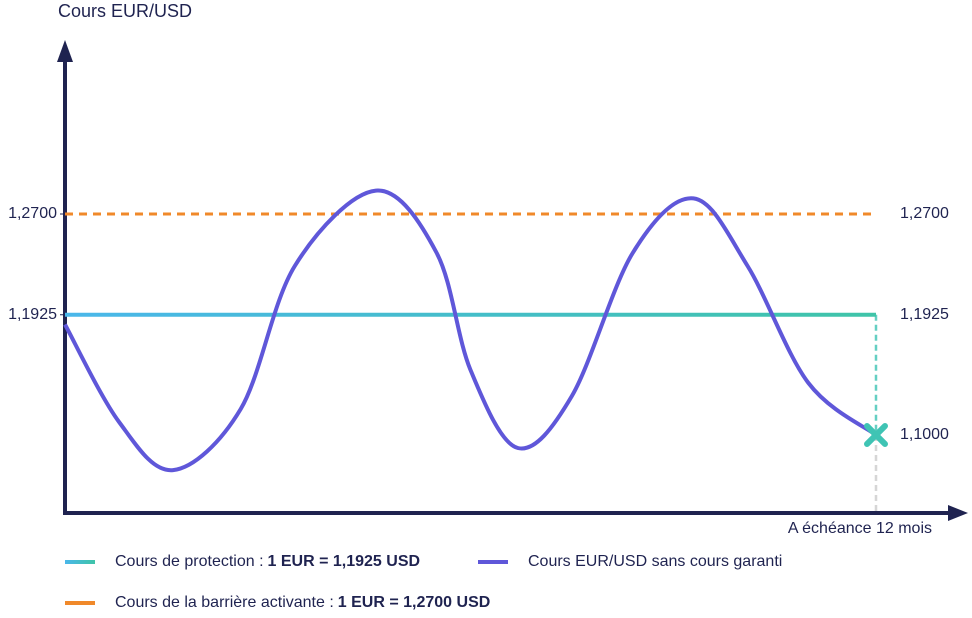 This screenshot has height=618, width=972. Describe the element at coordinates (189, 561) in the screenshot. I see `legend-label: Cours de protection :` at that location.